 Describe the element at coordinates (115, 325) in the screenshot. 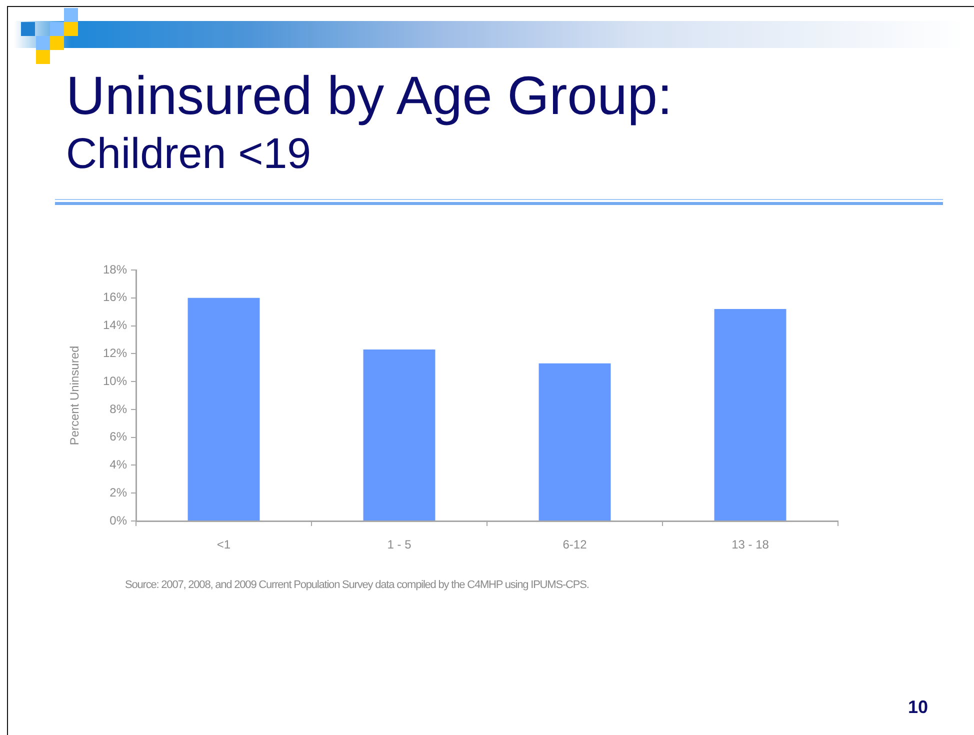

I see `y-tick-label: 14%` at that location.